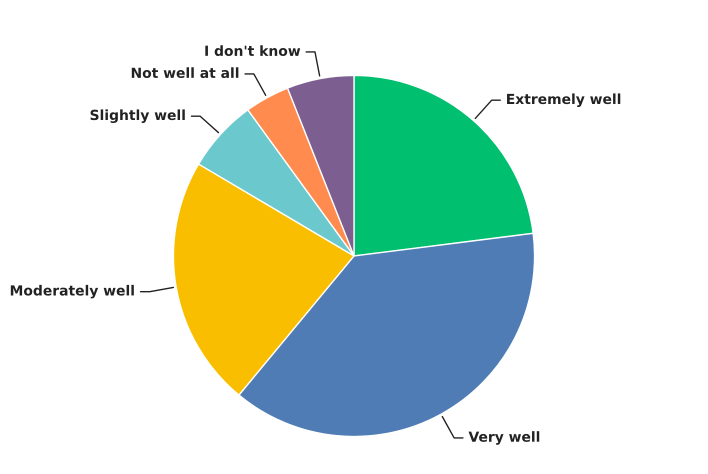 The width and height of the screenshot is (708, 474). I want to click on slice-label: Slightly well, so click(137, 116).